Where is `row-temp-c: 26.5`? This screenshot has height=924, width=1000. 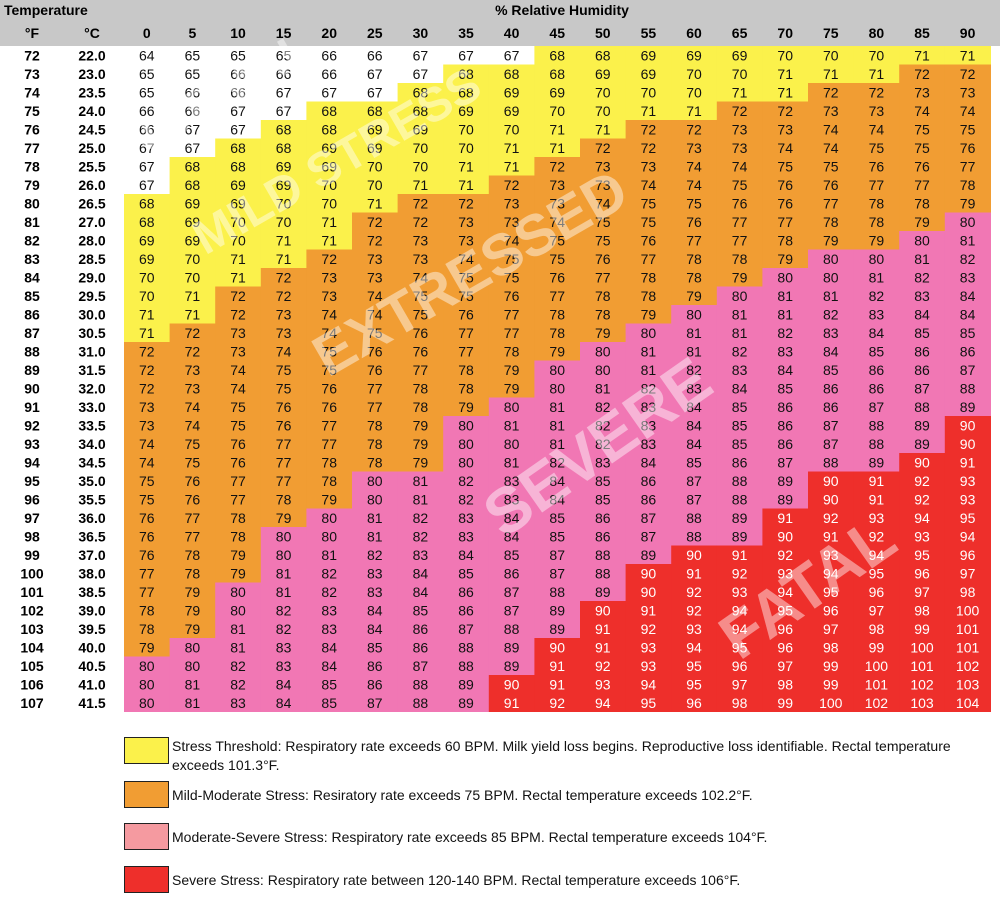
row-temp-c: 26.5 is located at coordinates (91, 203).